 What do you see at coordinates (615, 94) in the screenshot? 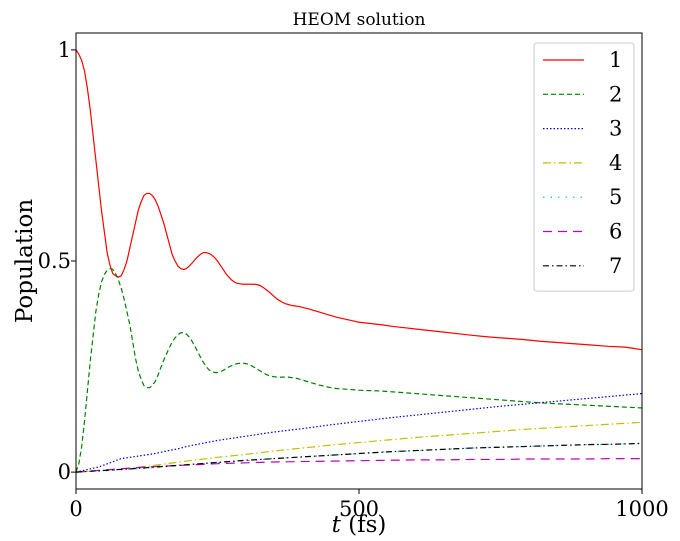
I see `legend-label-2: 2` at bounding box center [615, 94].